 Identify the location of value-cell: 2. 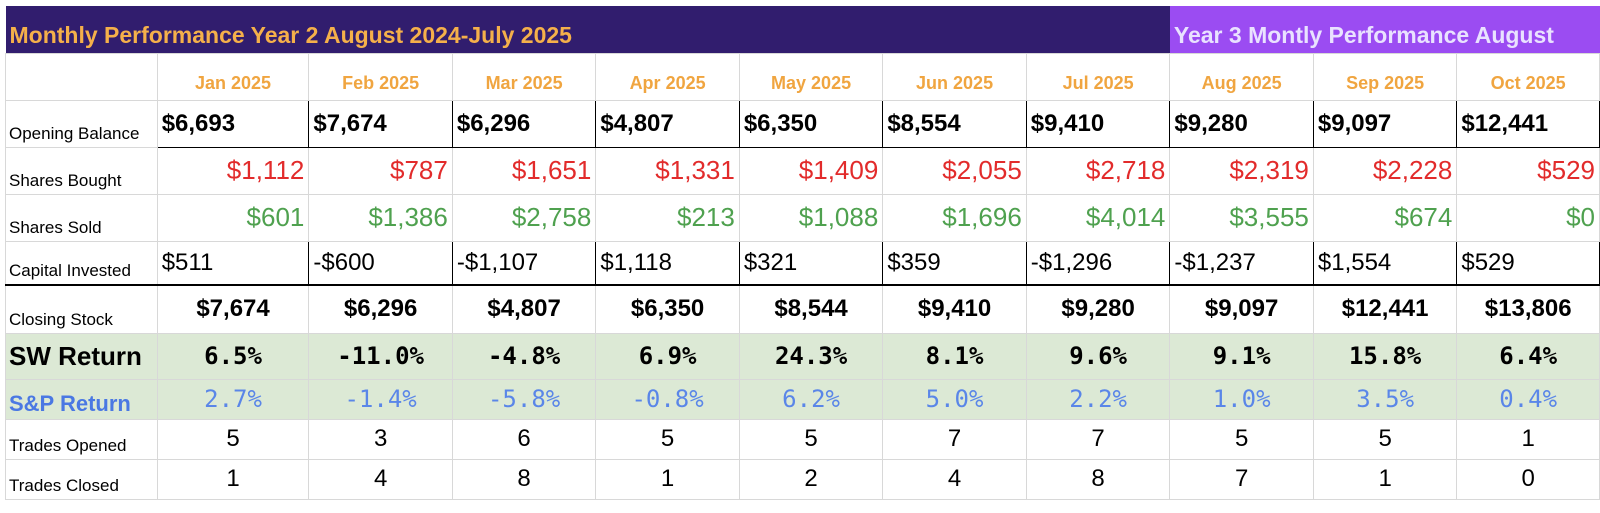
(811, 479).